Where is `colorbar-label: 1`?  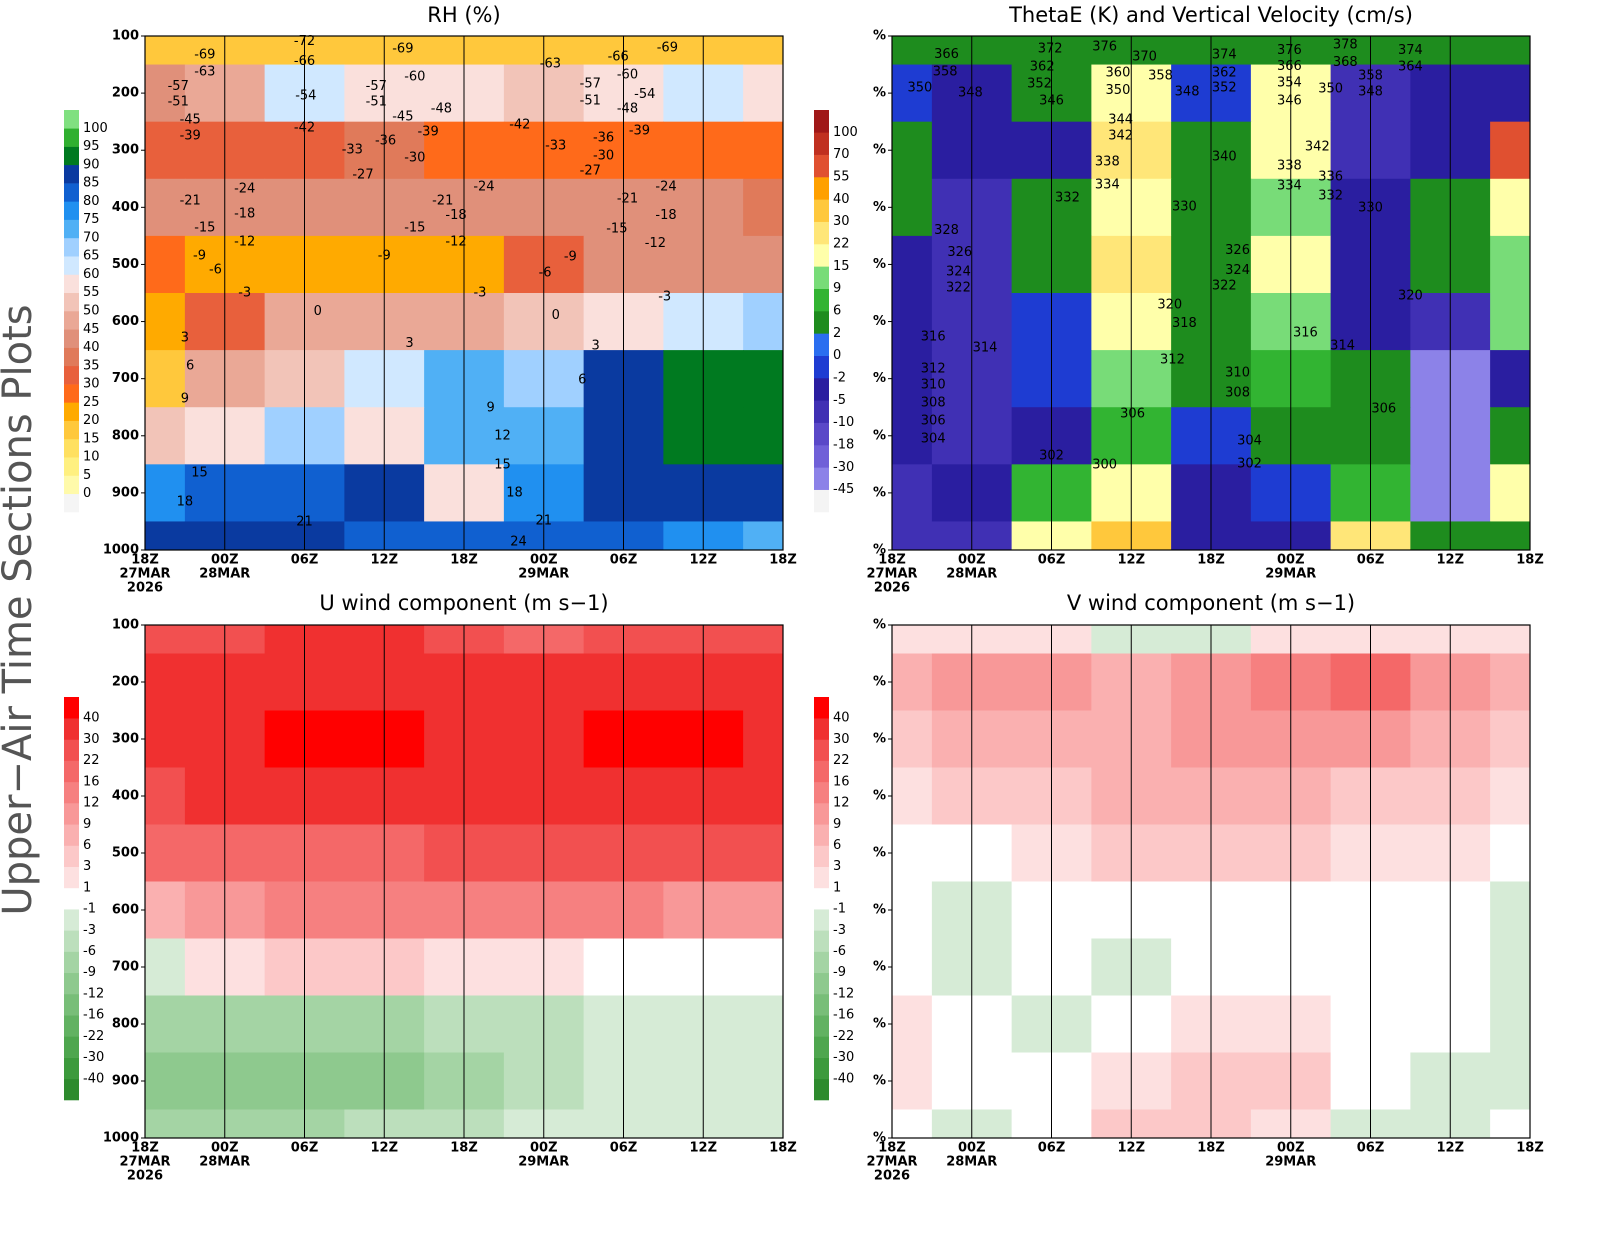
colorbar-label: 1 is located at coordinates (87, 887).